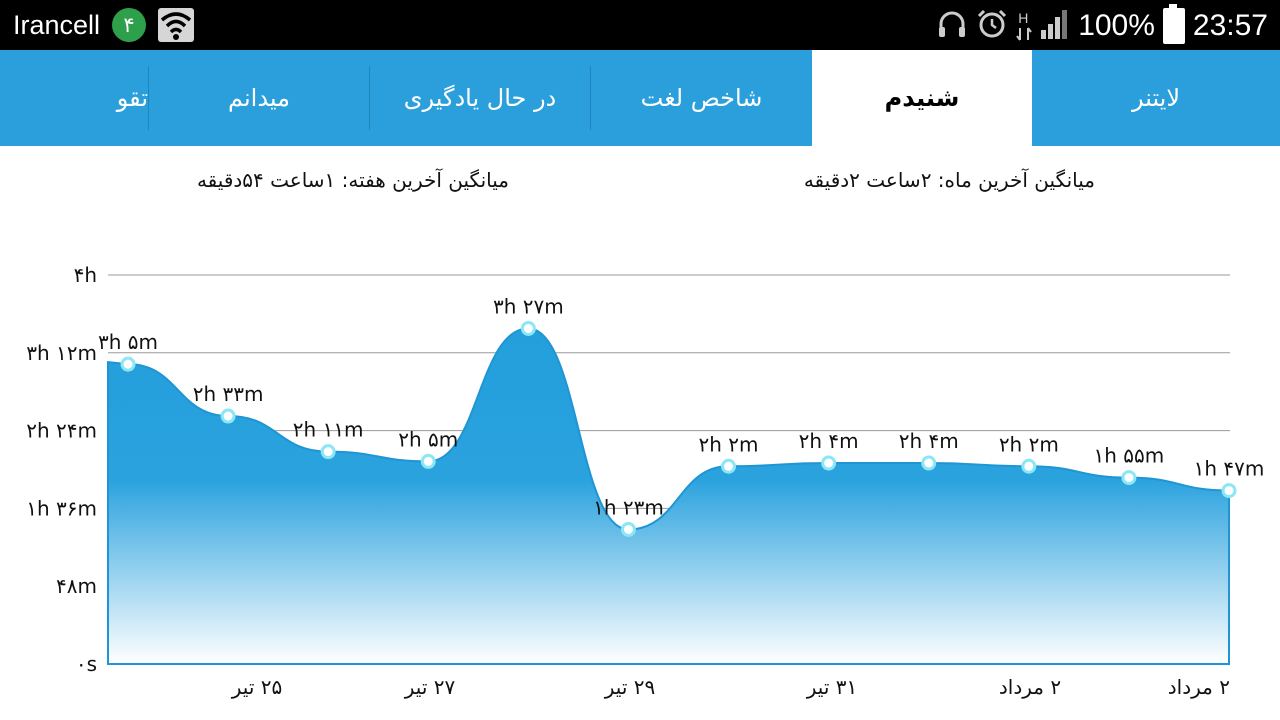 Image resolution: width=1280 pixels, height=720 pixels. What do you see at coordinates (428, 439) in the screenshot?
I see `data-label: ۲h ۵m` at bounding box center [428, 439].